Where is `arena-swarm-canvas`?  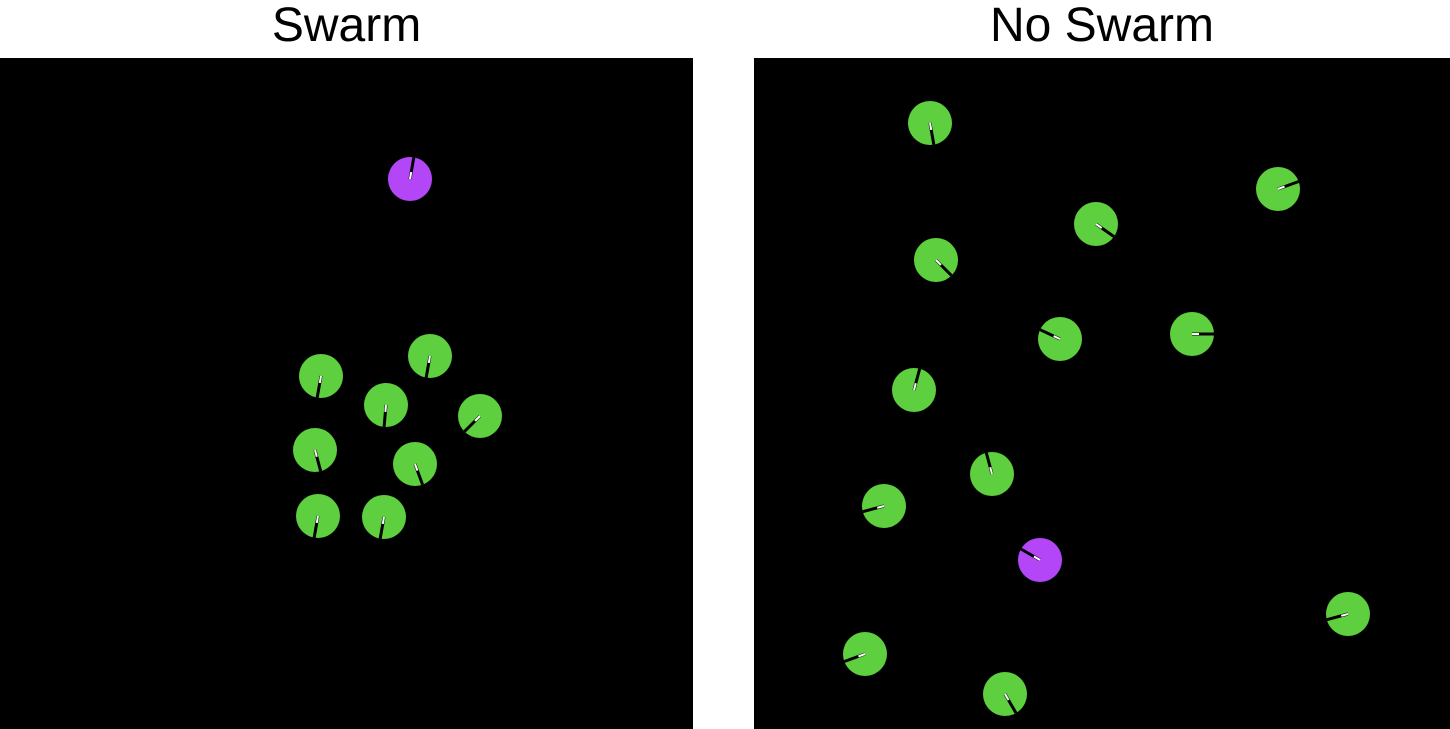 arena-swarm-canvas is located at coordinates (397, 348).